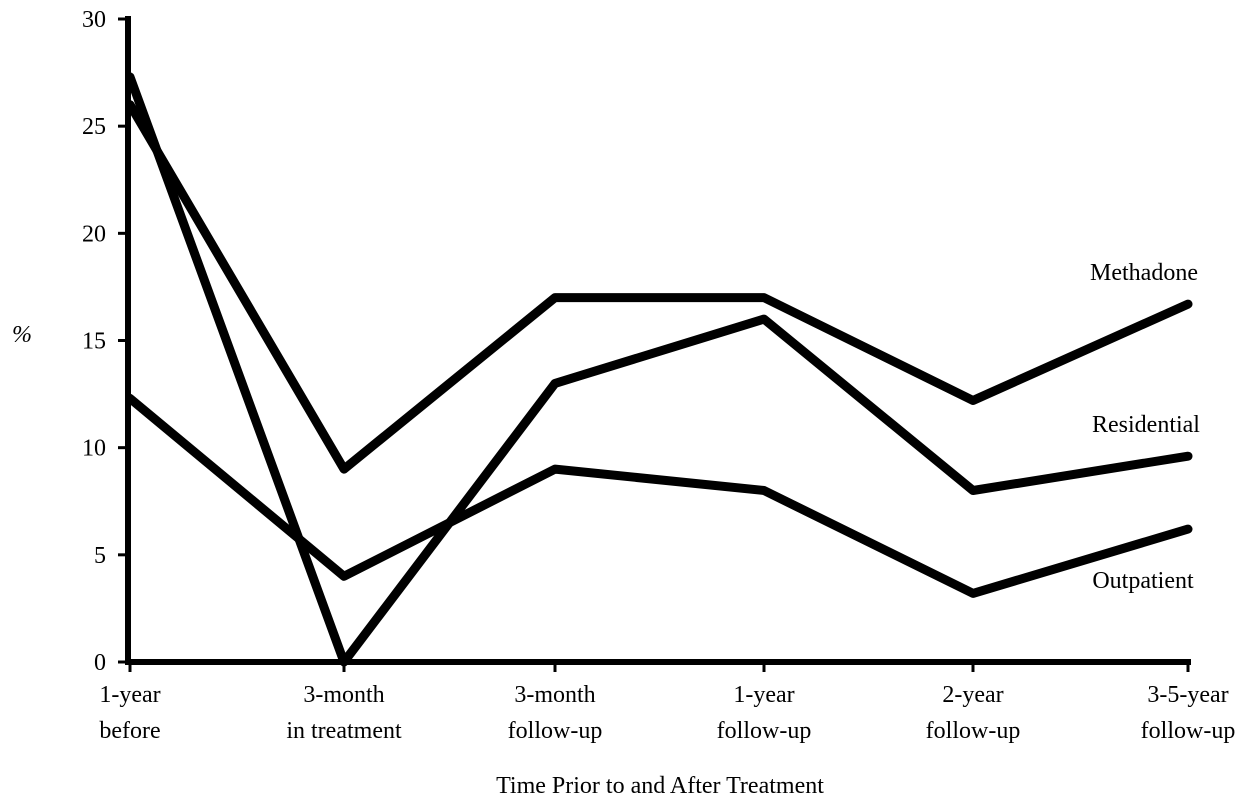 This screenshot has width=1243, height=803. What do you see at coordinates (22, 335) in the screenshot?
I see `y-axis-title: %` at bounding box center [22, 335].